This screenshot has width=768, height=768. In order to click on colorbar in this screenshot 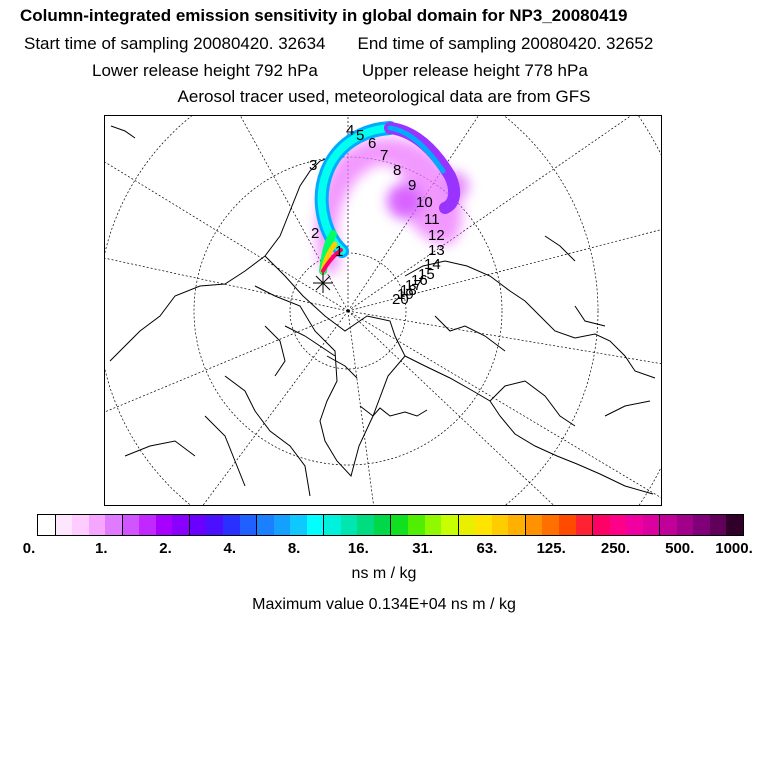, I will do `click(390, 525)`.